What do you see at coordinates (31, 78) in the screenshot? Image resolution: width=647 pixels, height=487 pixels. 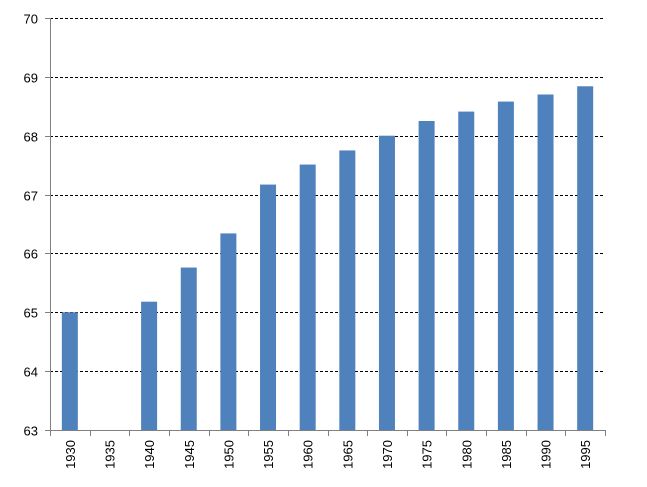 I see `y-tick-label: 69` at bounding box center [31, 78].